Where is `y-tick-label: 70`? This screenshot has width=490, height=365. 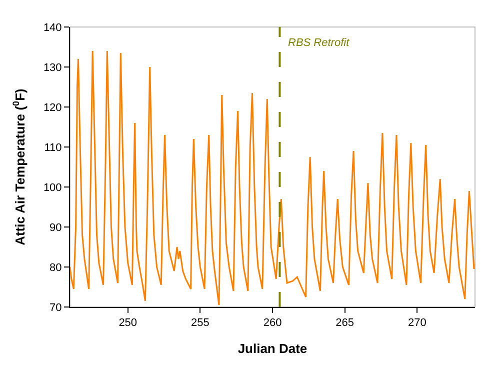
y-tick-label: 70 is located at coordinates (56, 308).